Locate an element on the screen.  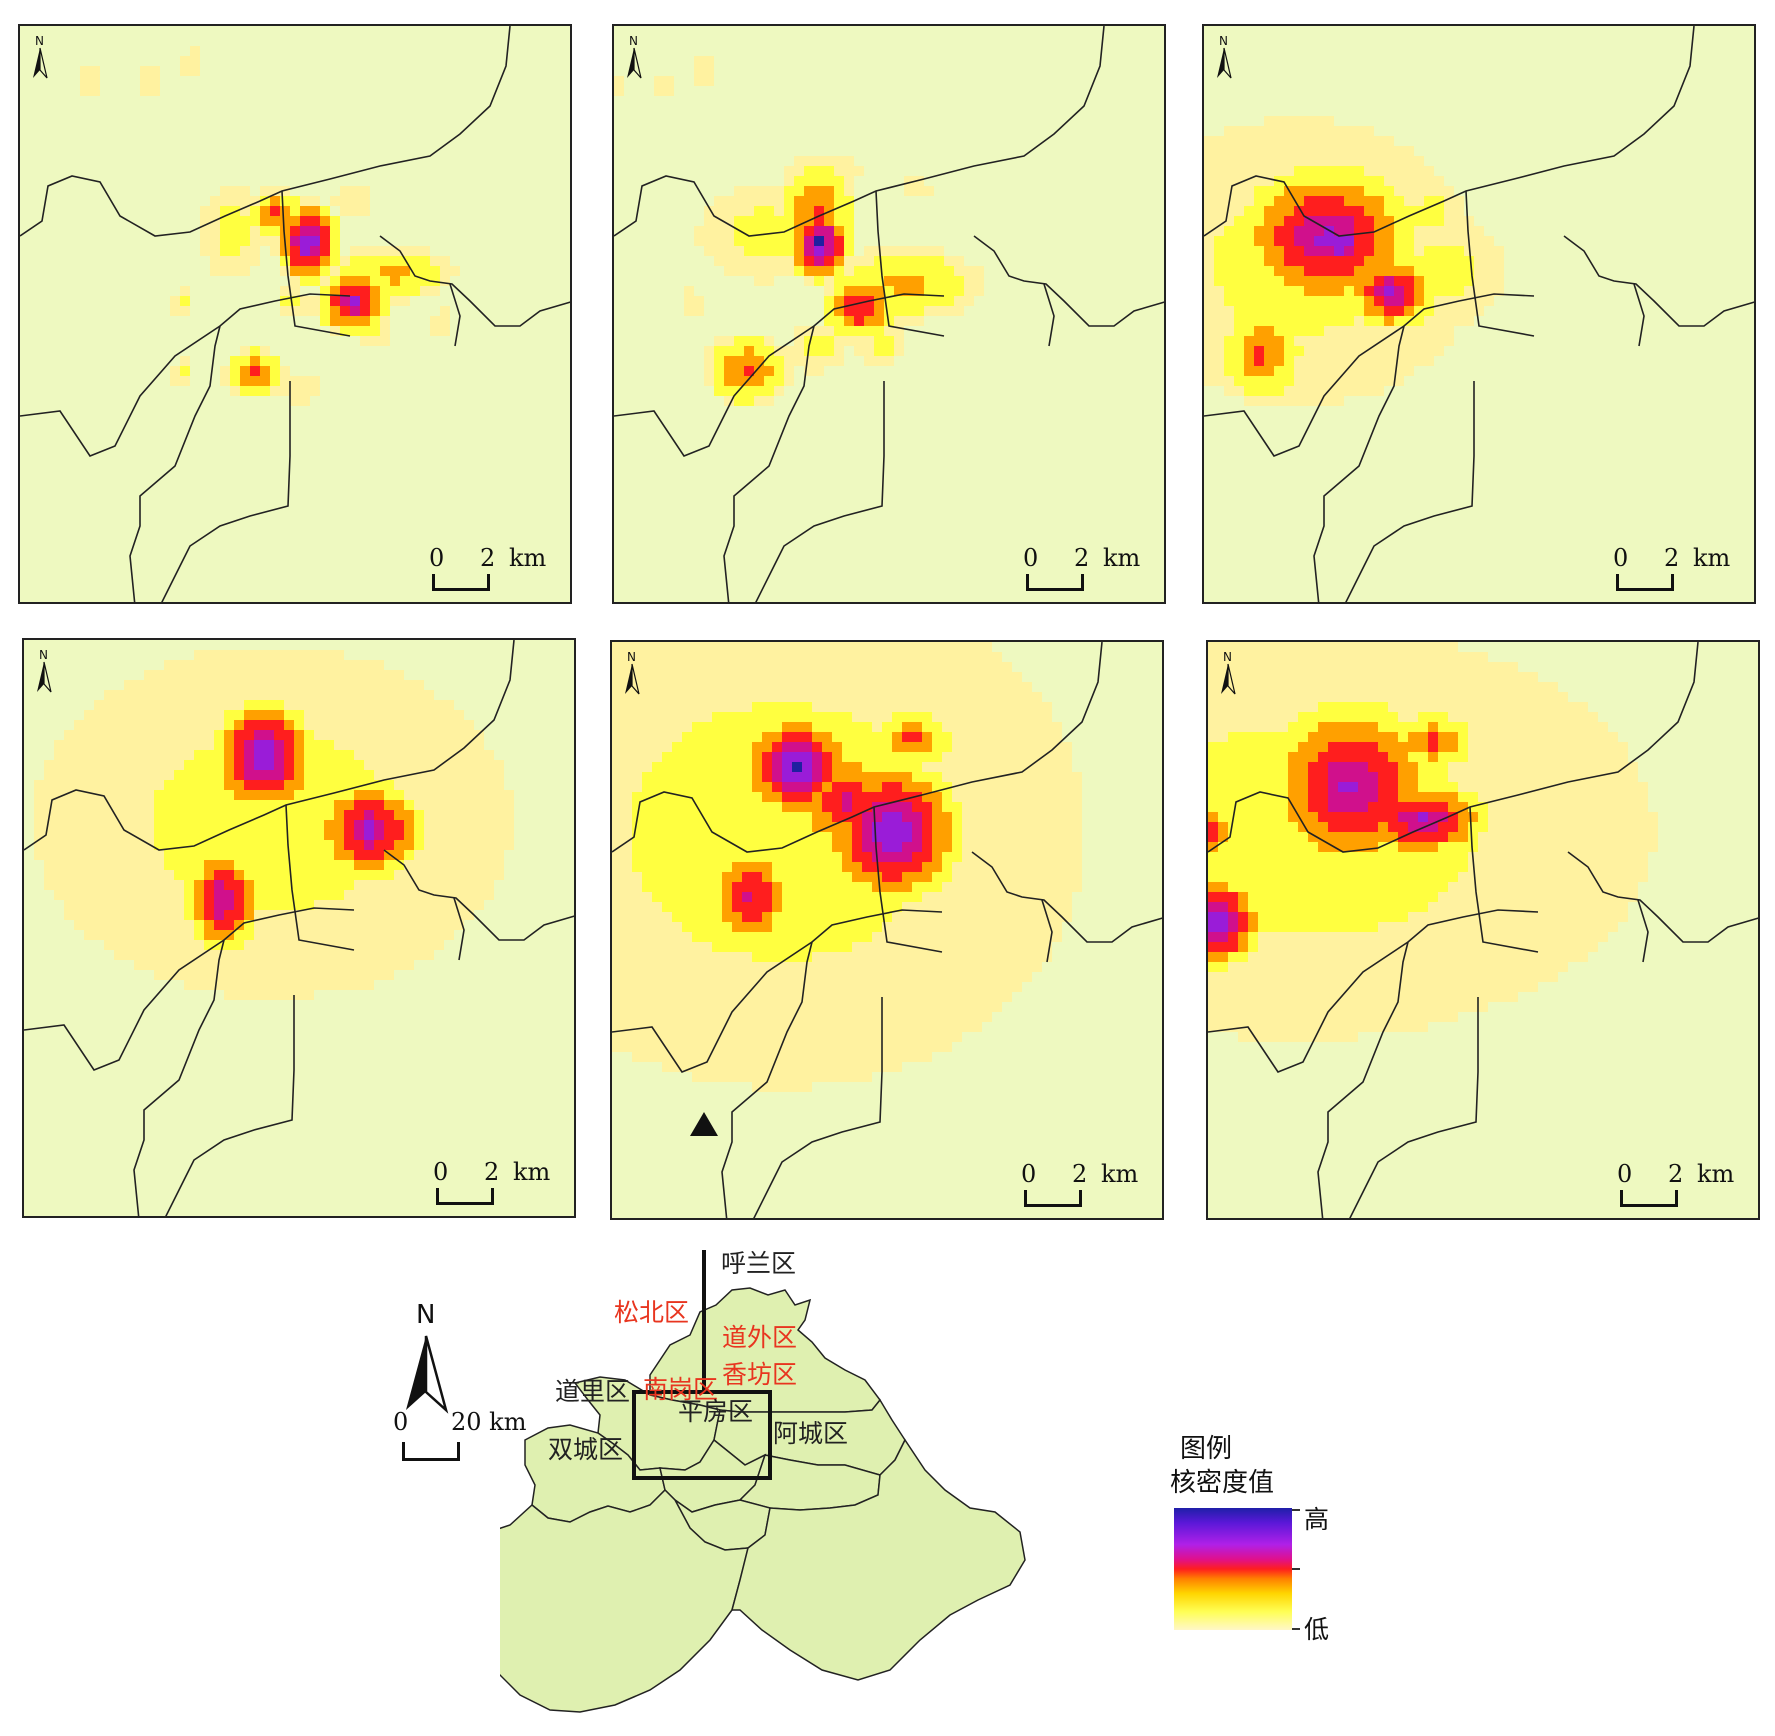
admin-boundary-line is located at coordinates (779, 375).